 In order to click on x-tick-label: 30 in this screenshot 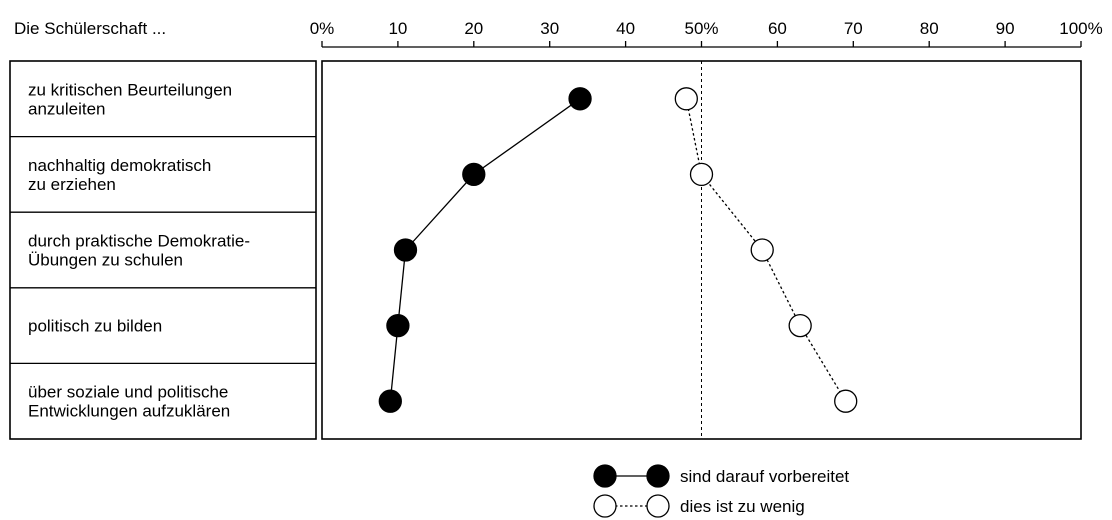, I will do `click(549, 28)`.